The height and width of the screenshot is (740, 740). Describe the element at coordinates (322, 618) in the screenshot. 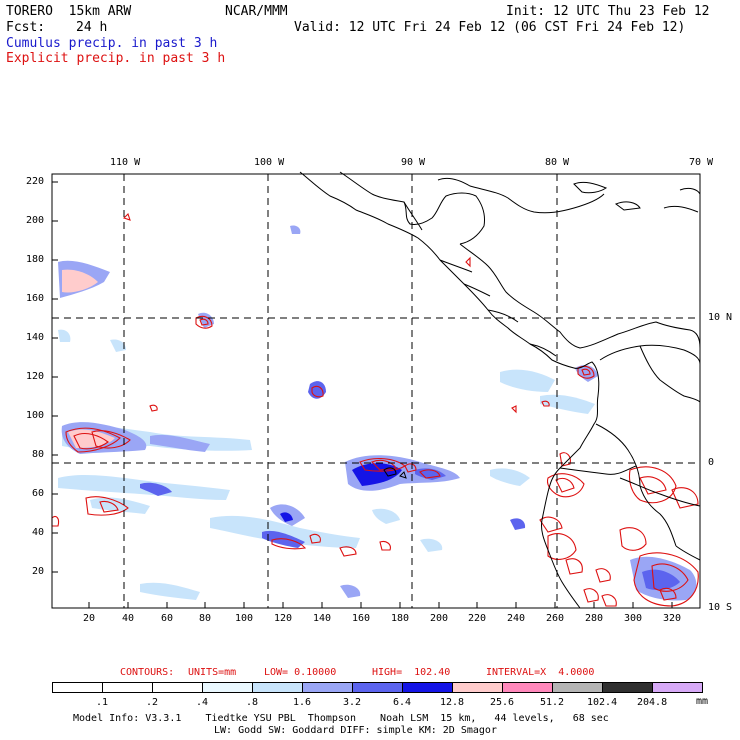

I see `x-label: 140` at that location.